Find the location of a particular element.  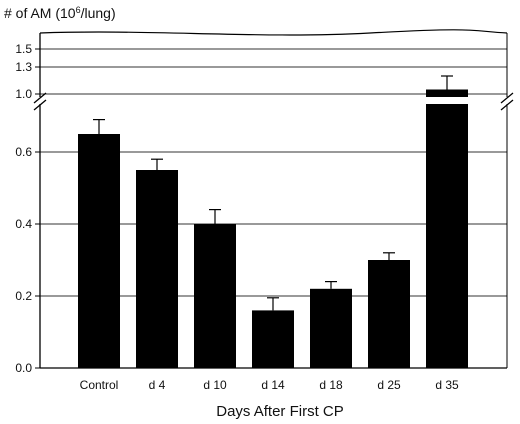

plot-top-border is located at coordinates (273, 32).